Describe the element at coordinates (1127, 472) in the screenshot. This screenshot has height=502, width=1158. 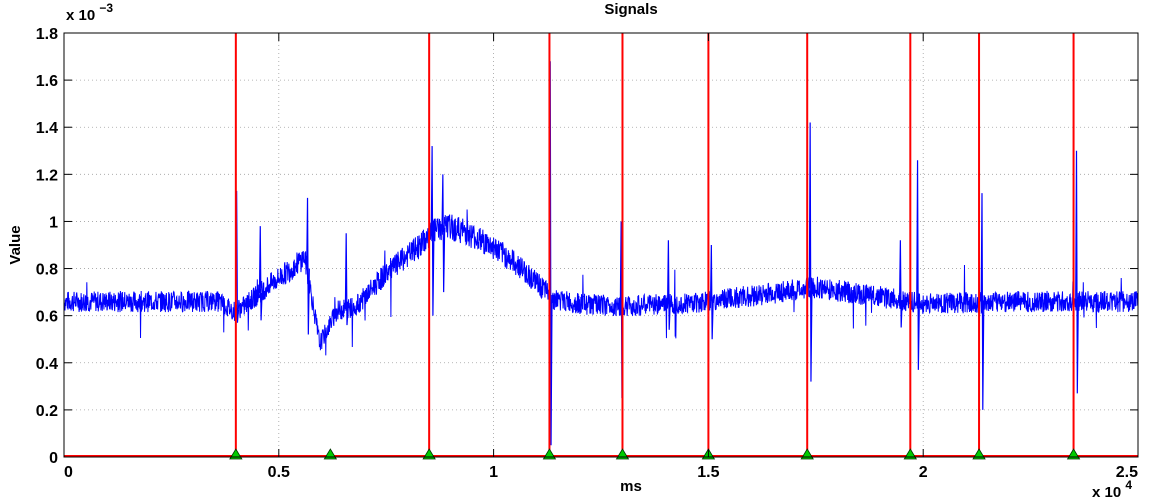
I see `x-tick-label: 2.5` at that location.